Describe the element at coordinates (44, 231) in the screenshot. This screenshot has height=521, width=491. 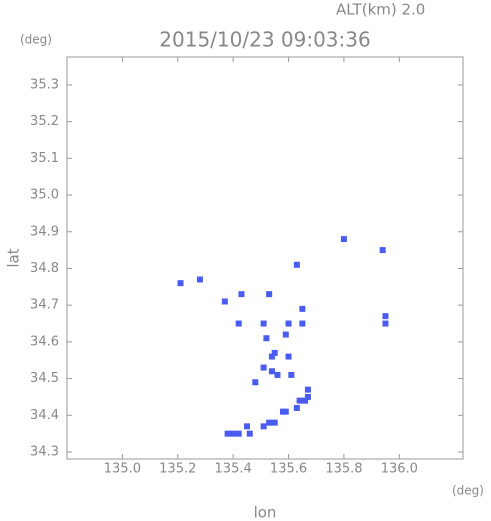
I see `y-tick-label: 34.9` at that location.